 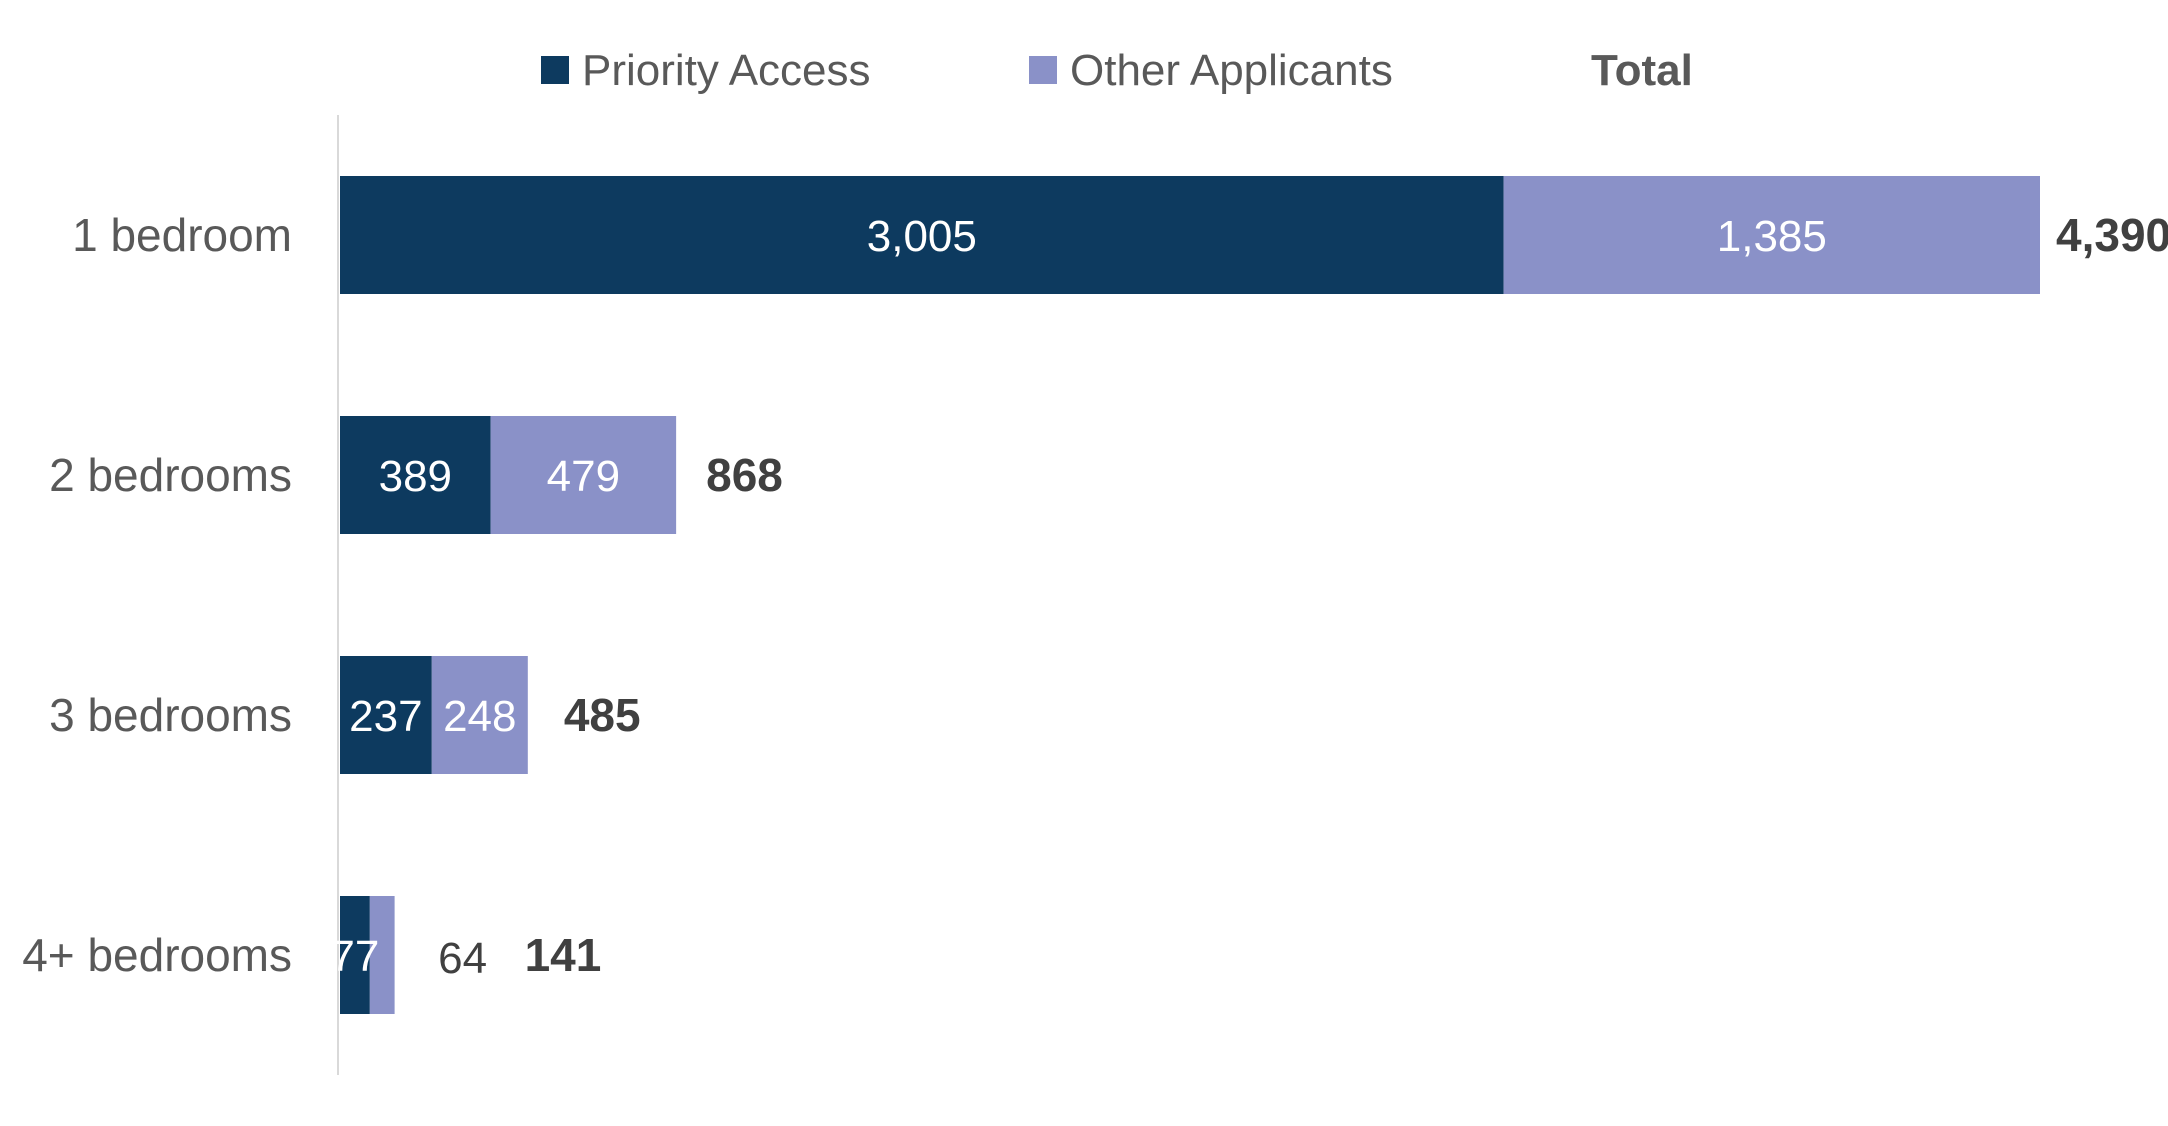 I want to click on value-label-priority-access-4-bedrooms: 77, so click(x=354, y=956).